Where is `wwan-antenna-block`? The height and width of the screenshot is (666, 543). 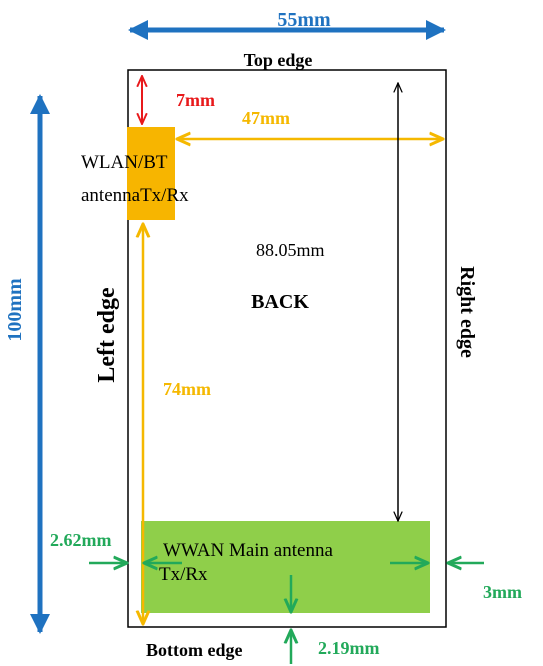
wwan-antenna-block is located at coordinates (285, 567).